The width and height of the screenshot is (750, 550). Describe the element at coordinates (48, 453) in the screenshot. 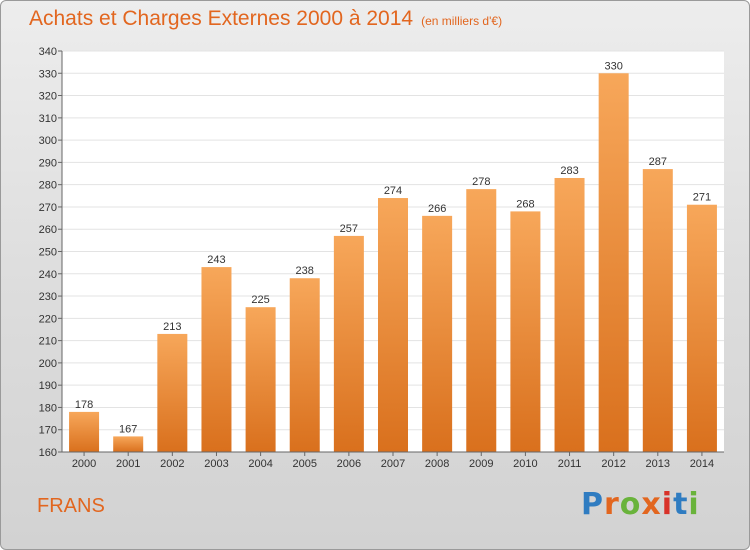

I see `y-tick-label: 160` at that location.